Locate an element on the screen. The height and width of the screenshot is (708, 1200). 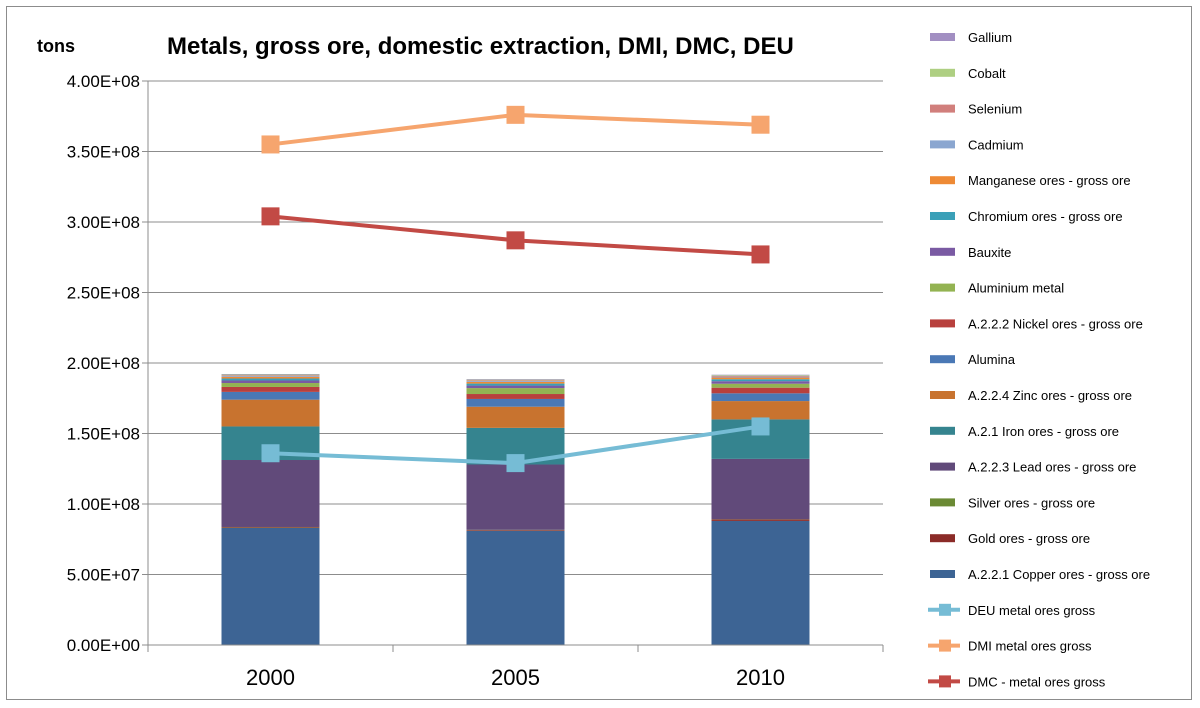
y-tick-label: 3.50E+08 is located at coordinates (103, 152).